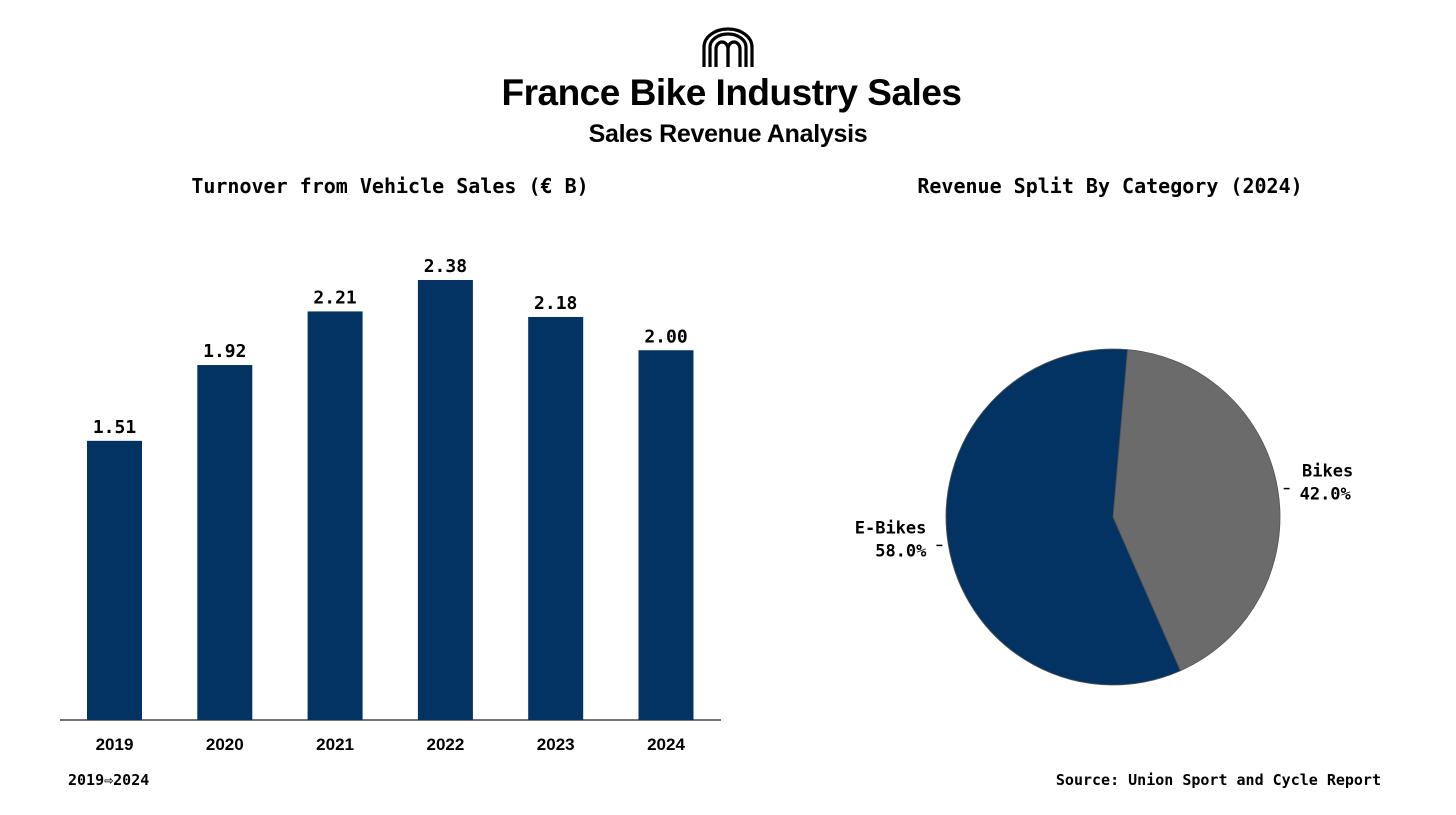  I want to click on pie-pct-label: 42.0%, so click(1326, 495).